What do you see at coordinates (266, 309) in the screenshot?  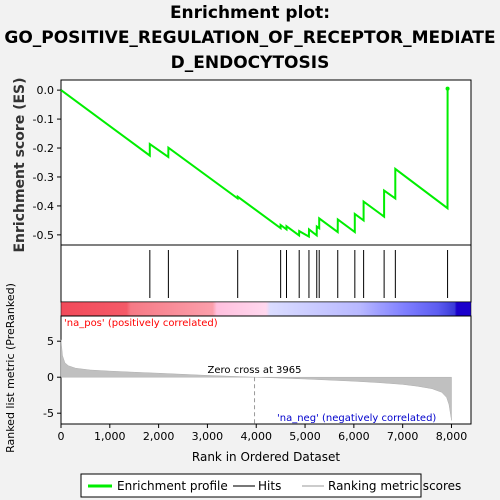 I see `rank-color-bar` at bounding box center [266, 309].